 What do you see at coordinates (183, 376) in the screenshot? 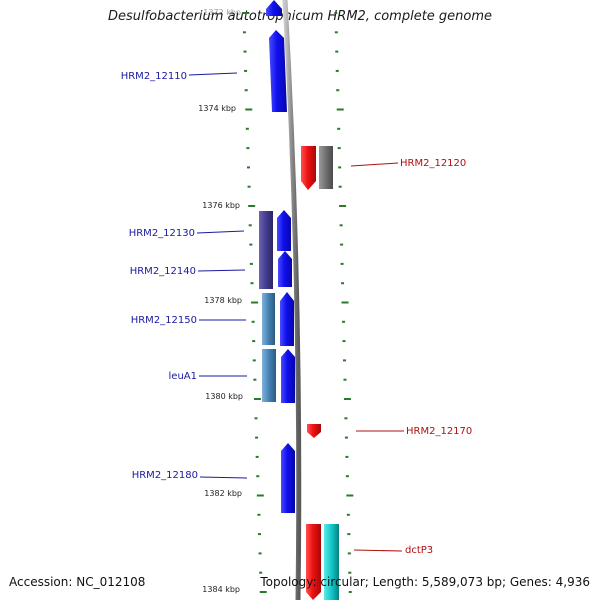
I see `gene-label: leuA1` at bounding box center [183, 376].